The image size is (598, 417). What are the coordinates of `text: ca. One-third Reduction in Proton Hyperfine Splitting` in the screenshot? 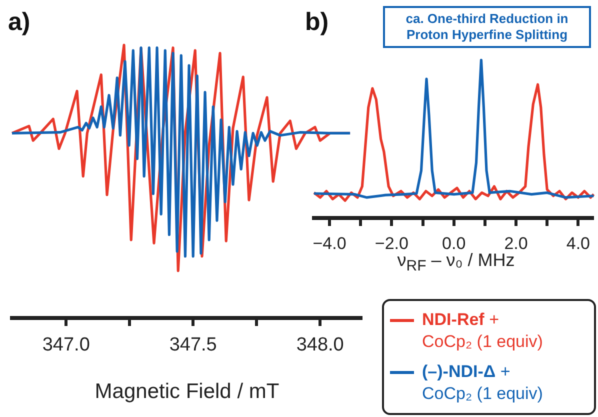 It's located at (487, 27).